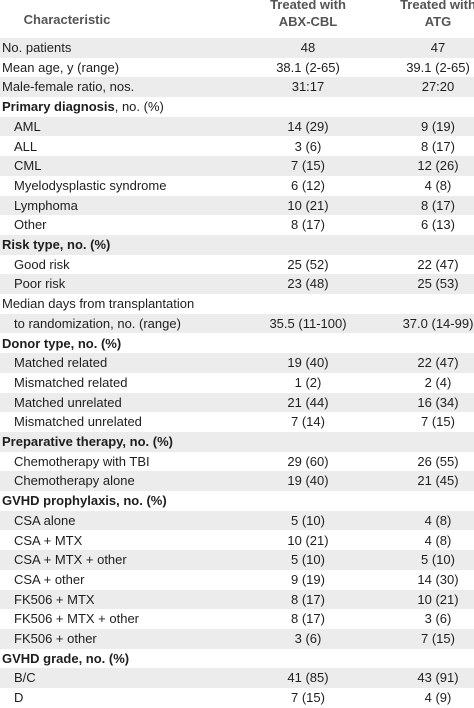  What do you see at coordinates (308, 481) in the screenshot?
I see `value-cell: 19 (40)` at bounding box center [308, 481].